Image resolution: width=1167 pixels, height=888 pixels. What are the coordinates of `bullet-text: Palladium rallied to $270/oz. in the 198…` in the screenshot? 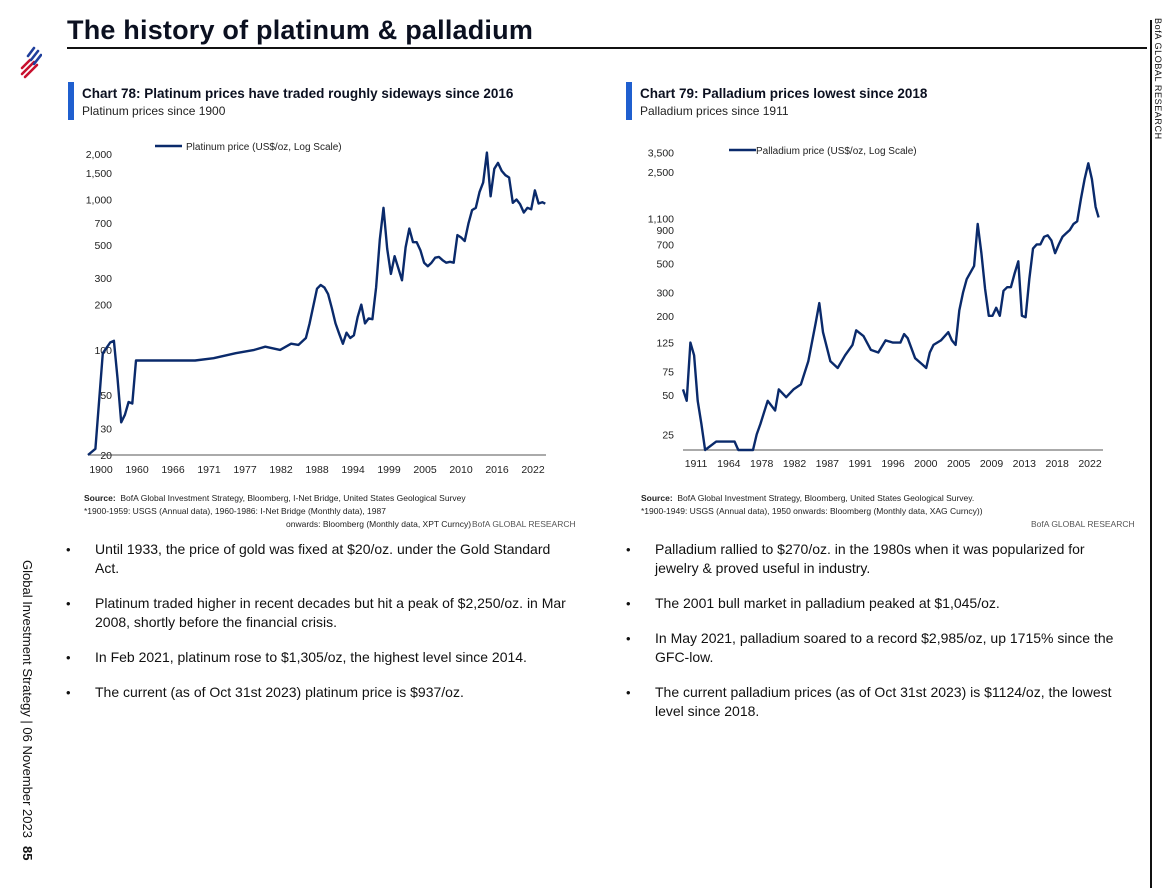 It's located at (870, 558).